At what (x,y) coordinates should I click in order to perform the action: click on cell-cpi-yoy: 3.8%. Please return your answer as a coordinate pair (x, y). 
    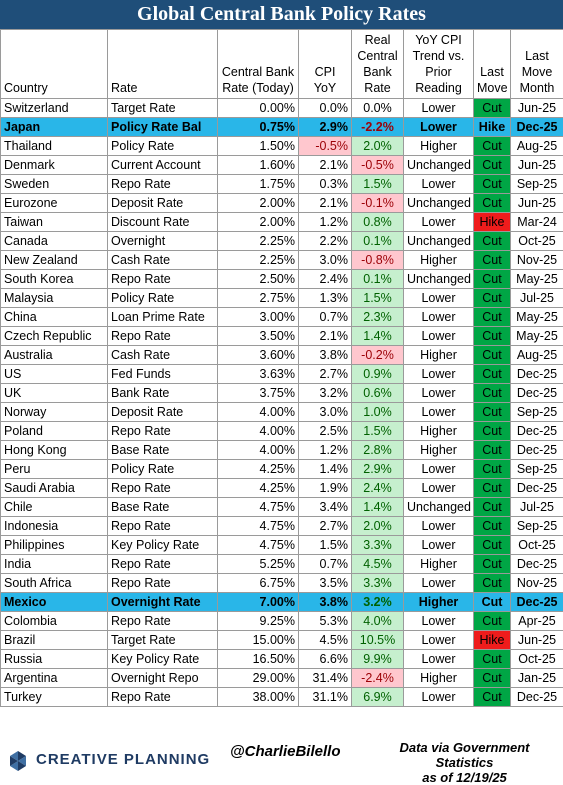
    Looking at the image, I should click on (325, 602).